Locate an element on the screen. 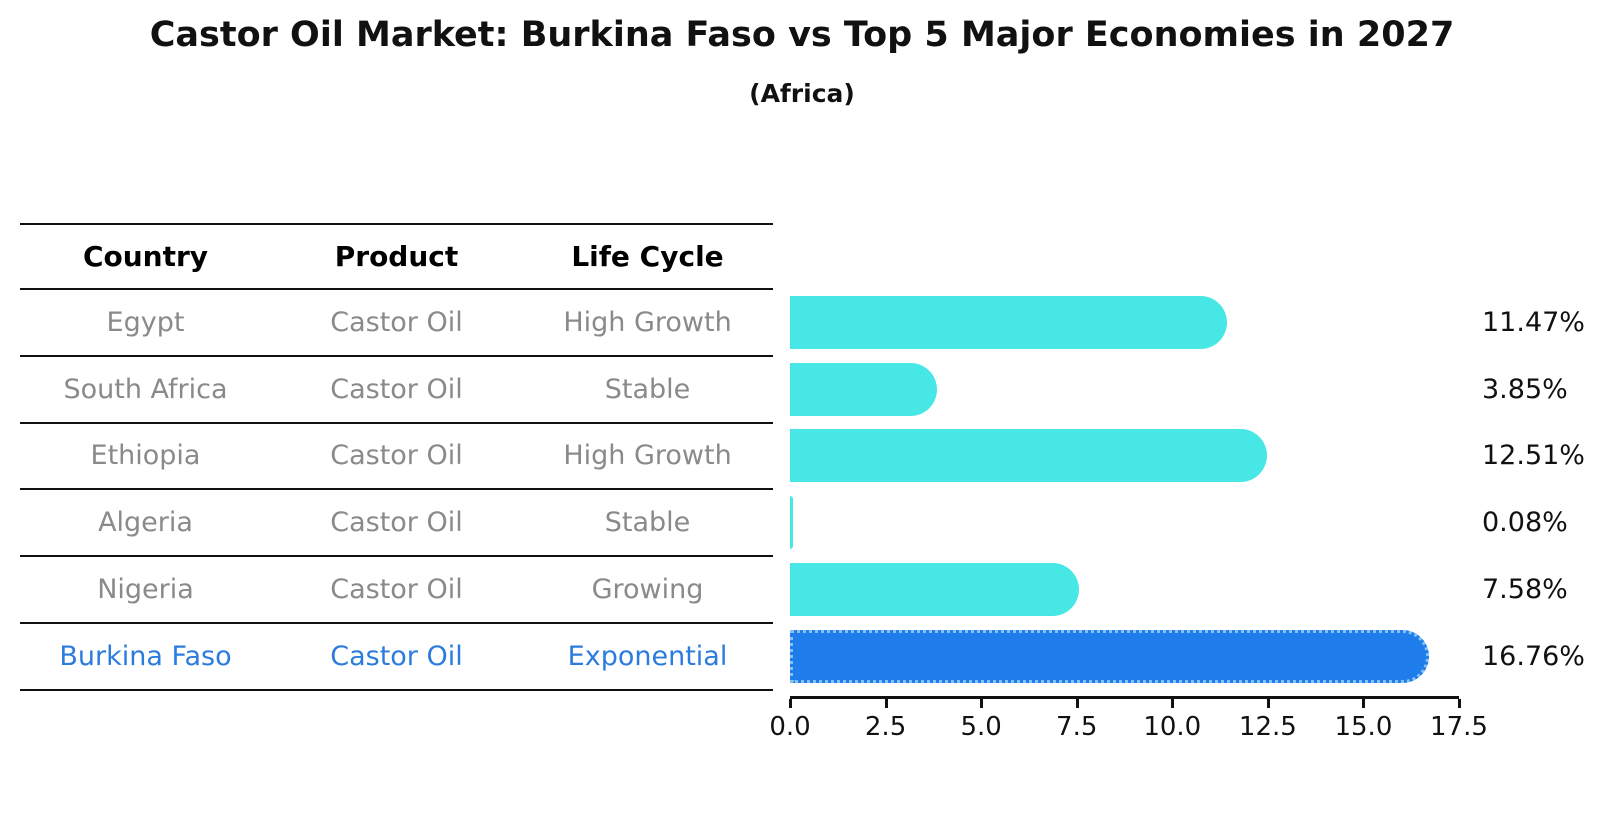  axis-tick-label: 0.0 is located at coordinates (790, 727).